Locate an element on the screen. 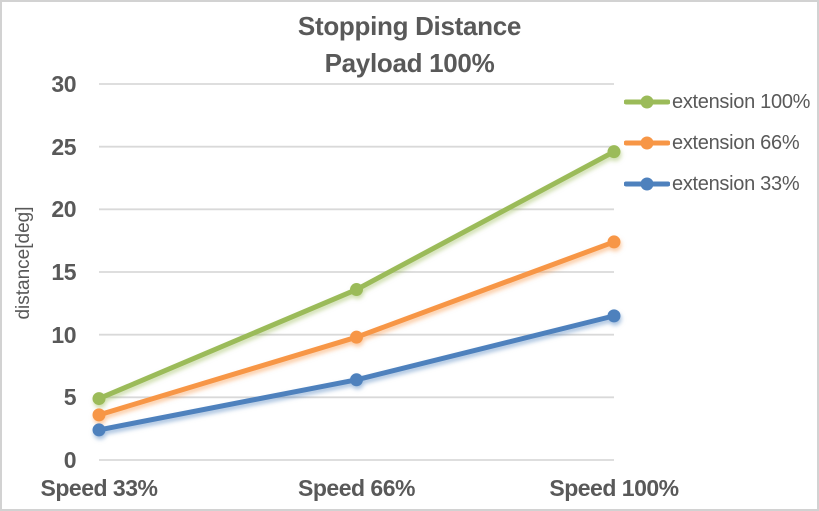 This screenshot has width=819, height=511. chart-title: Stopping Distance Payload 100% is located at coordinates (409, 45).